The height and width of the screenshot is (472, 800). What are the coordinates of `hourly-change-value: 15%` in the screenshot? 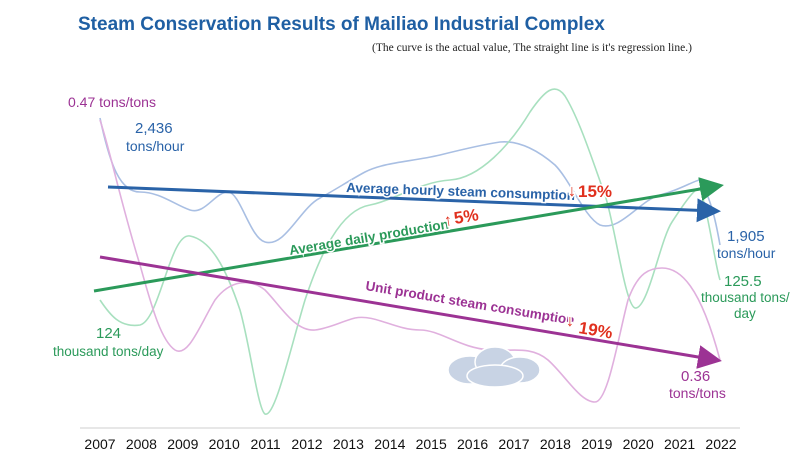 It's located at (595, 191).